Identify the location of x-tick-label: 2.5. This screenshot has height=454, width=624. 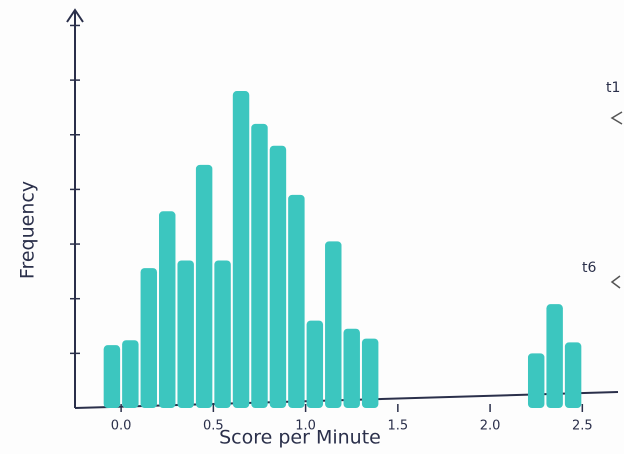
(582, 426).